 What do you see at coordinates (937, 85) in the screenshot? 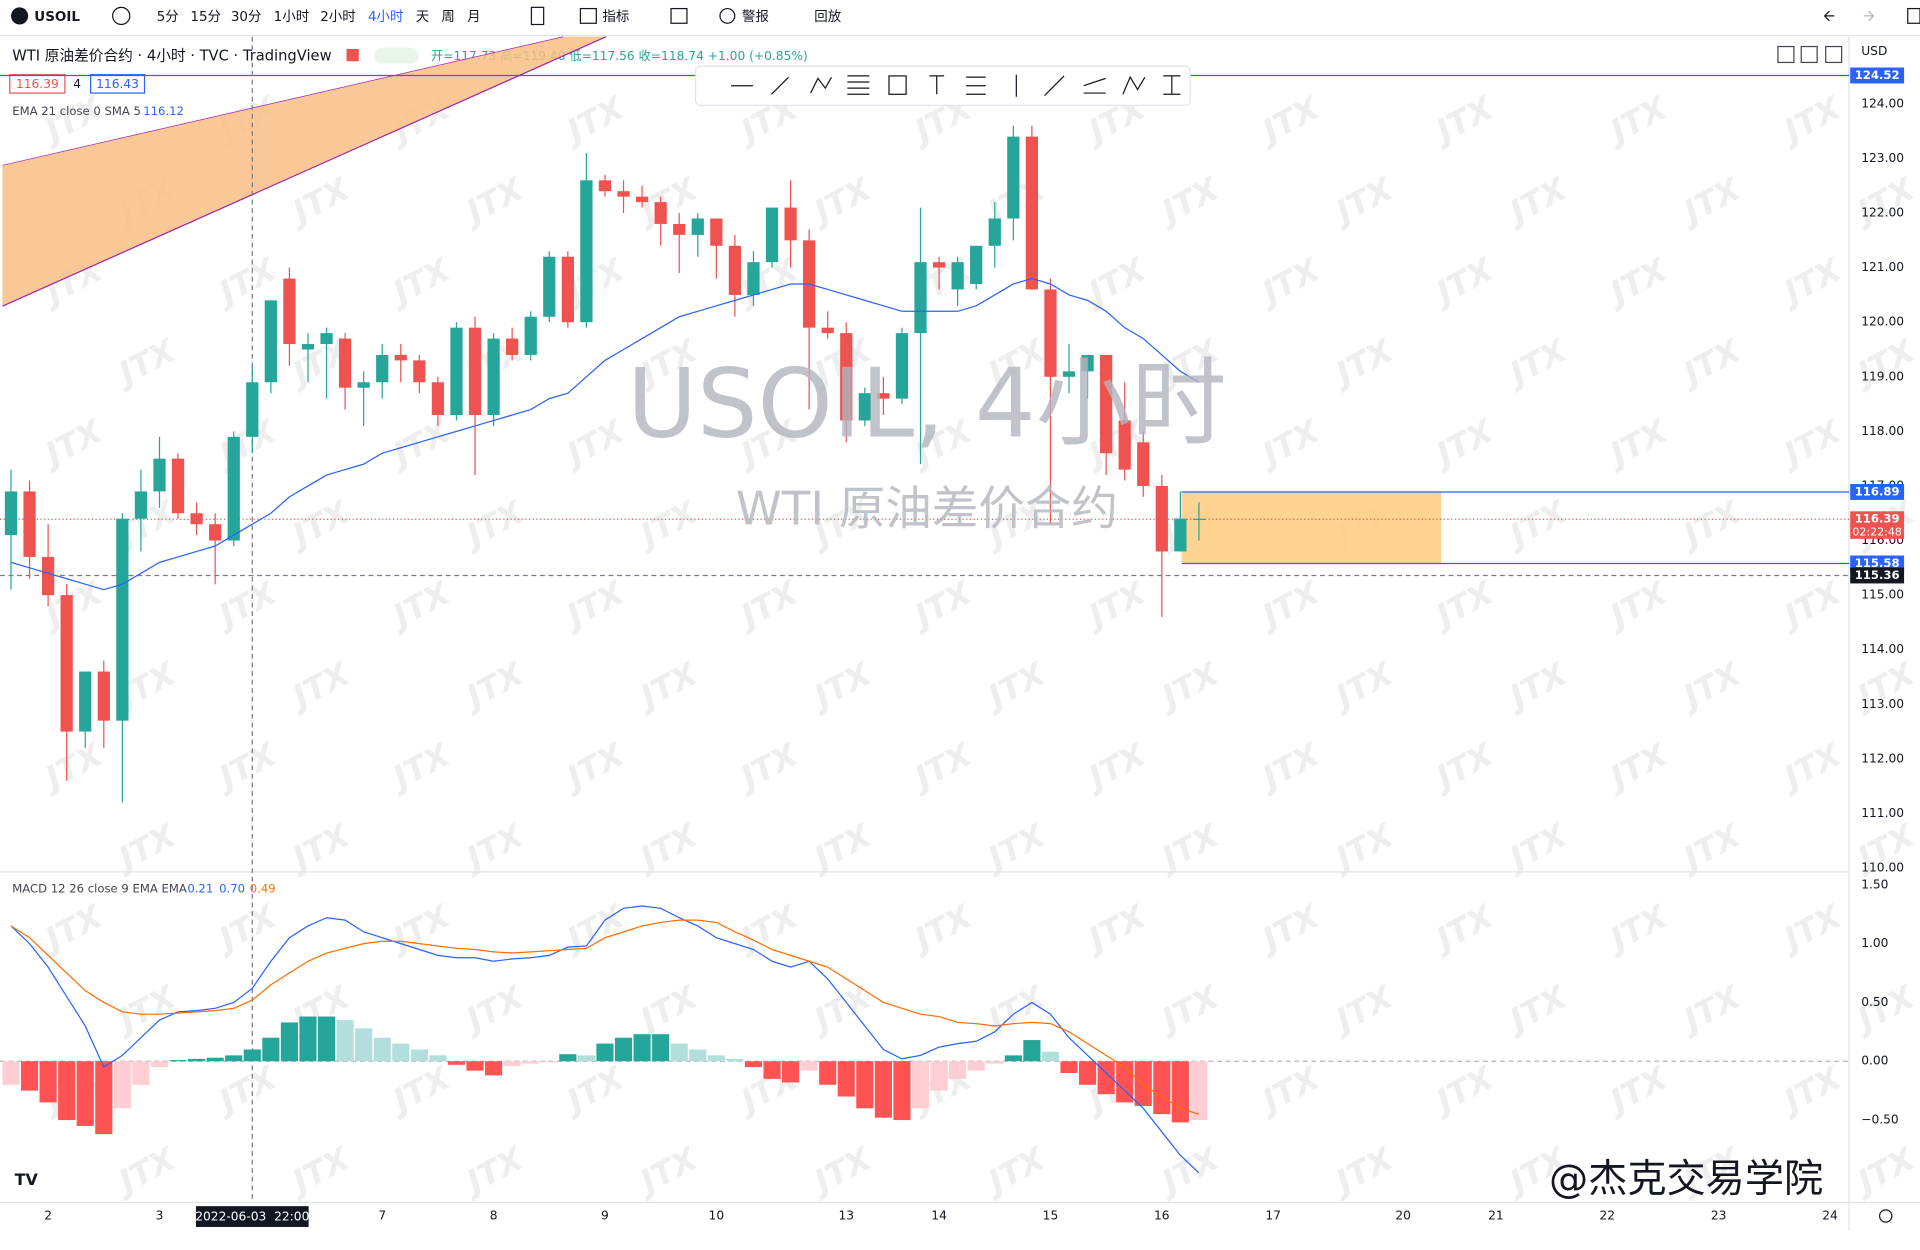
I see `tool-text` at bounding box center [937, 85].